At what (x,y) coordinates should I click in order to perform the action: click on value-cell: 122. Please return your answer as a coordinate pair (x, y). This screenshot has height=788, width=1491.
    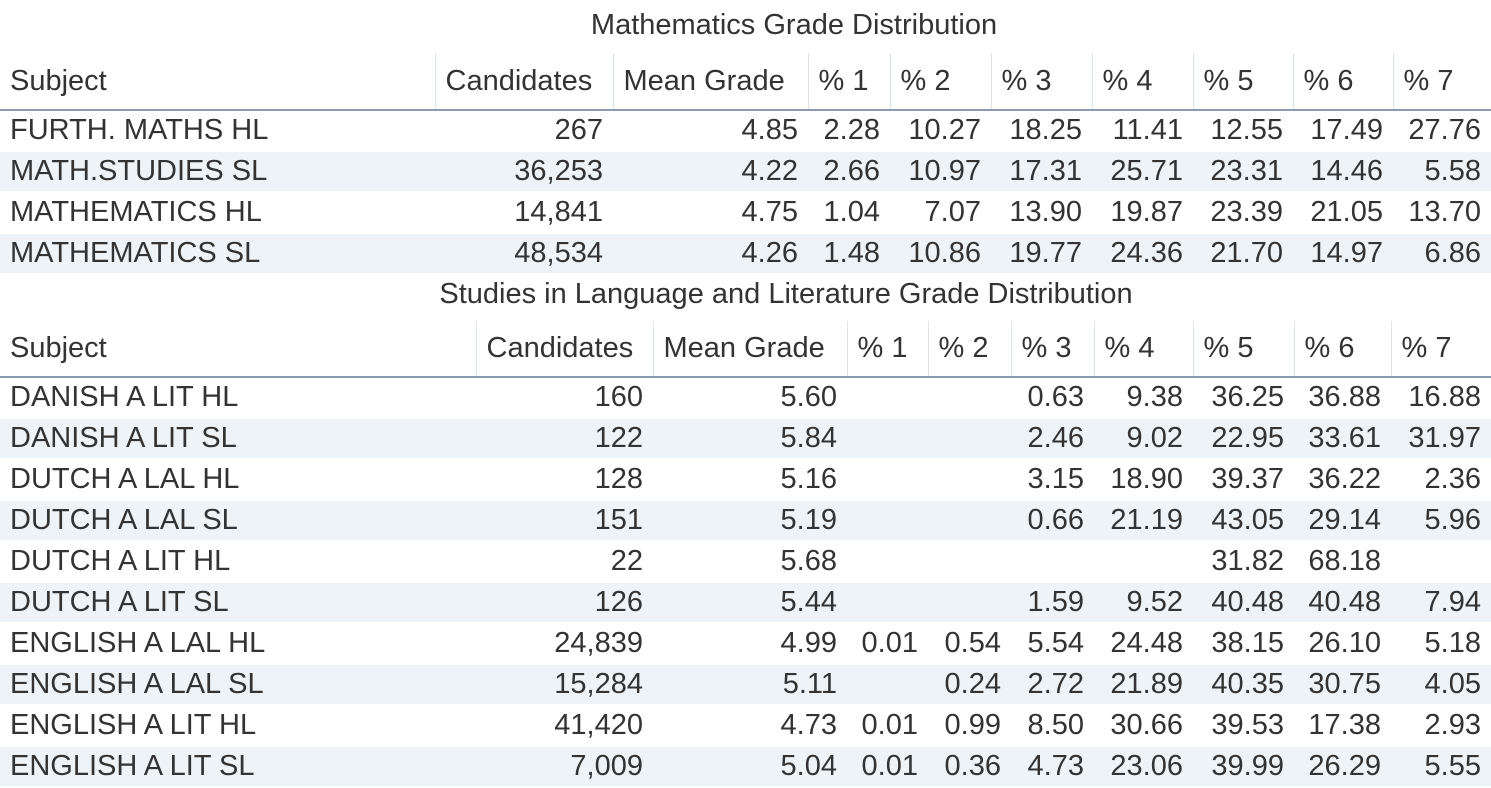
    Looking at the image, I should click on (618, 438).